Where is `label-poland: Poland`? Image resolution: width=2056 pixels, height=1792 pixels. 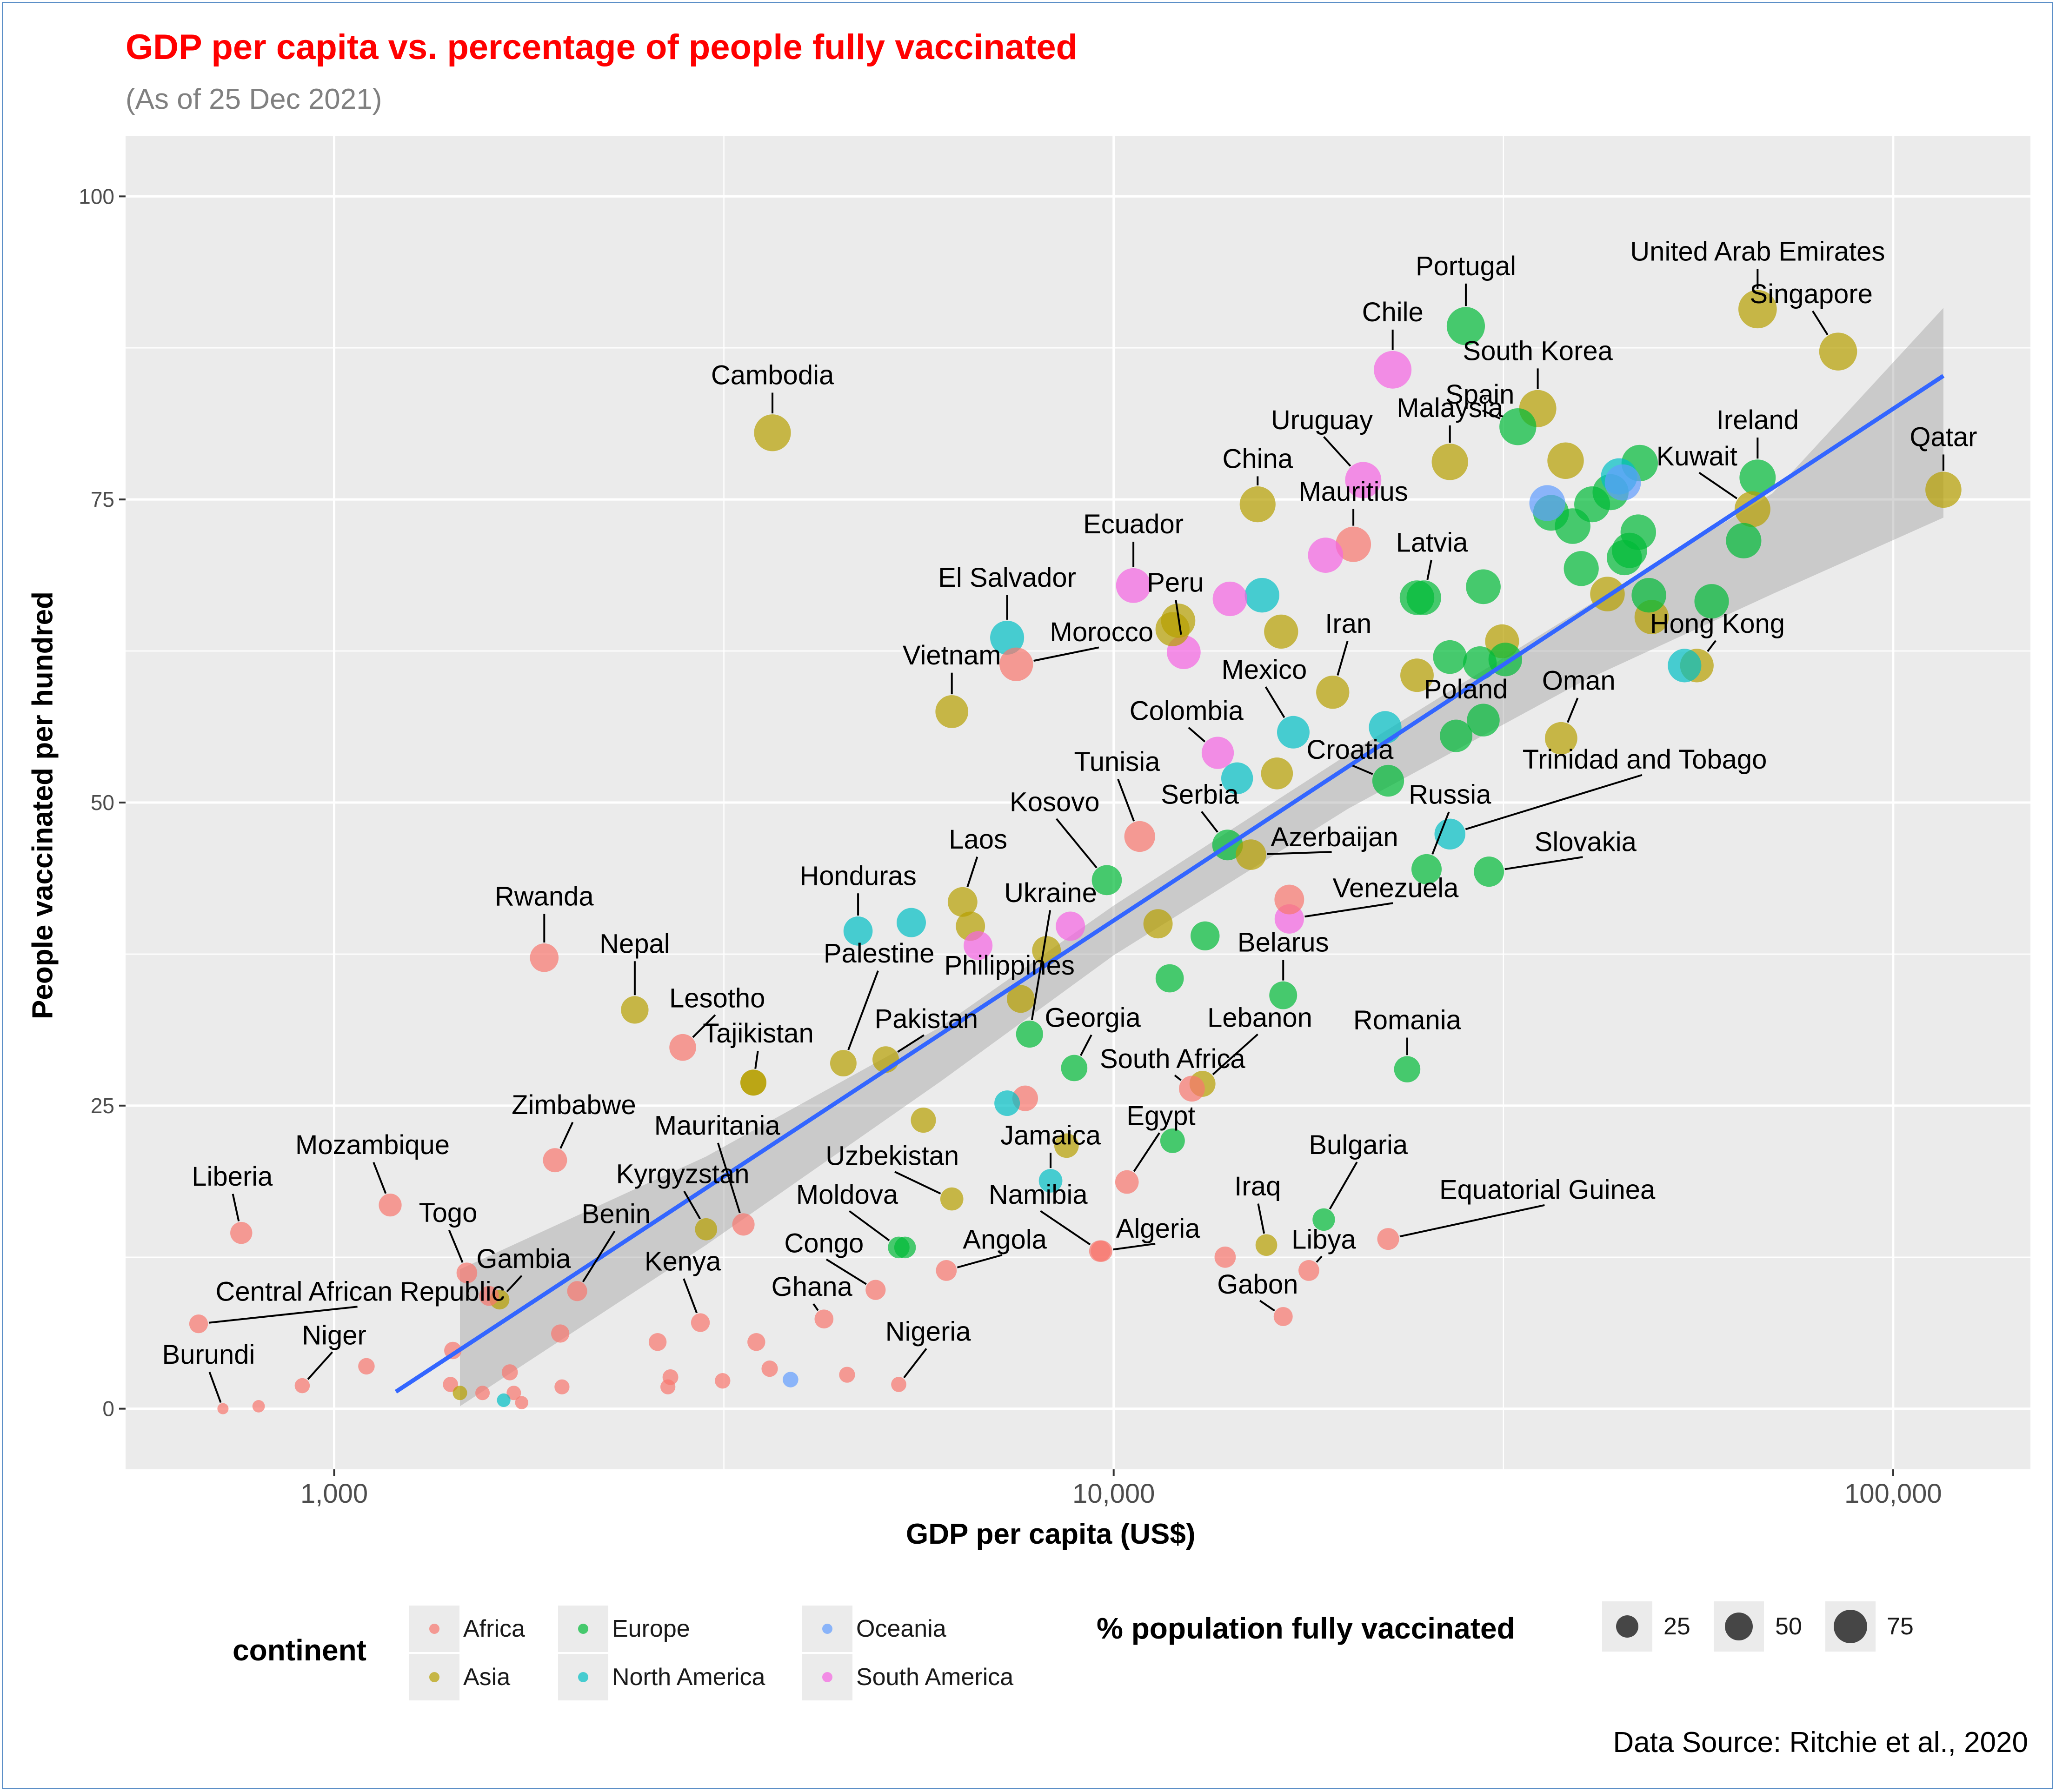 label-poland: Poland is located at coordinates (1466, 689).